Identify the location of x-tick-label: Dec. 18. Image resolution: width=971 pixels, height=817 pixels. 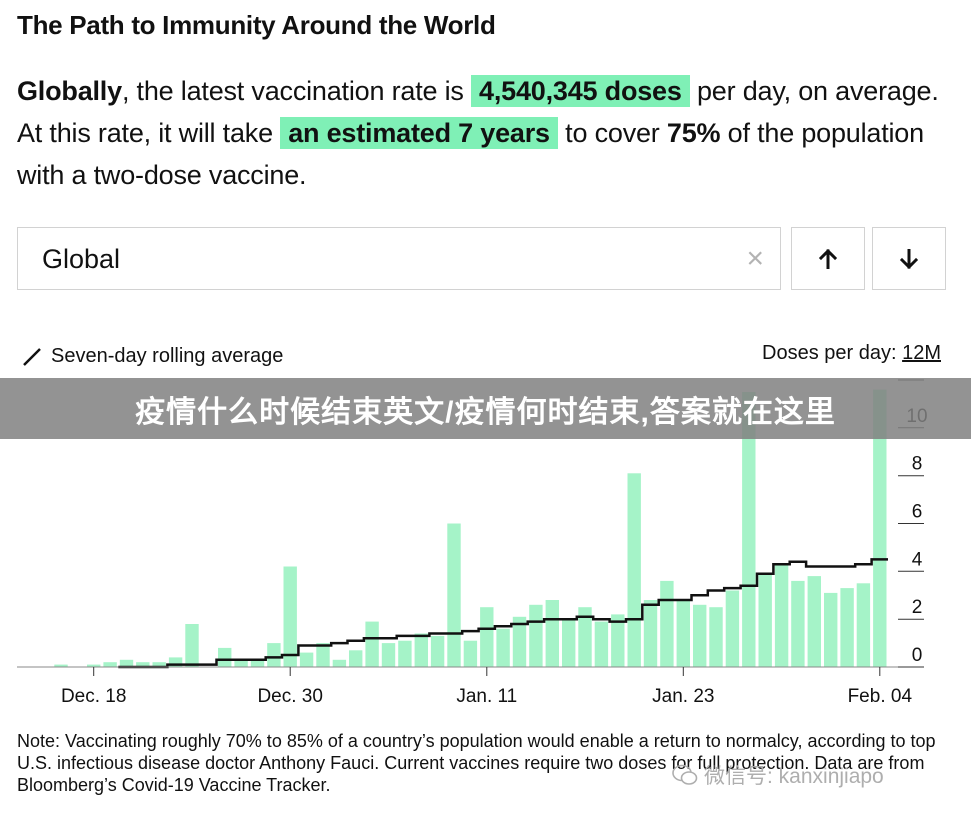
(93, 696).